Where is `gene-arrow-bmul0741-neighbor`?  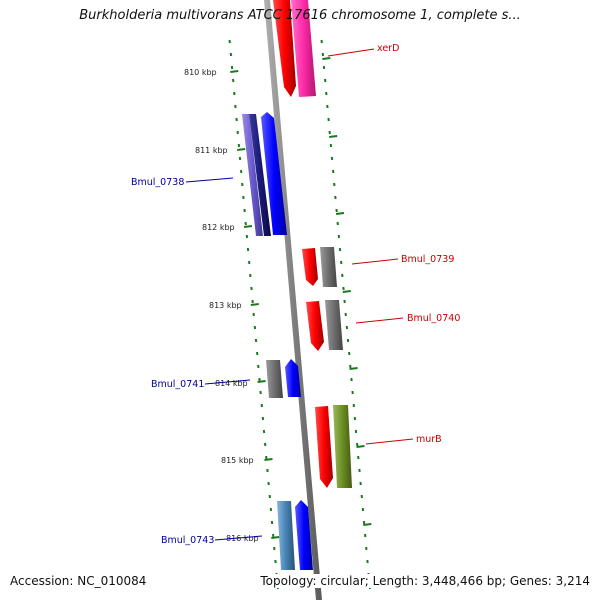 gene-arrow-bmul0741-neighbor is located at coordinates (274, 379).